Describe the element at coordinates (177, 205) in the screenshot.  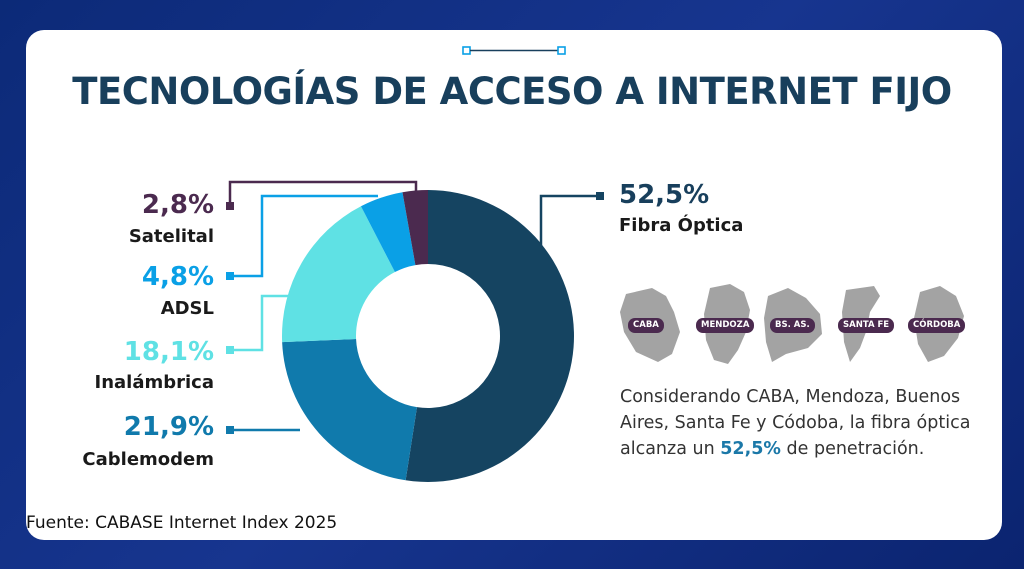
I see `satelital-percent: 2,8%` at that location.